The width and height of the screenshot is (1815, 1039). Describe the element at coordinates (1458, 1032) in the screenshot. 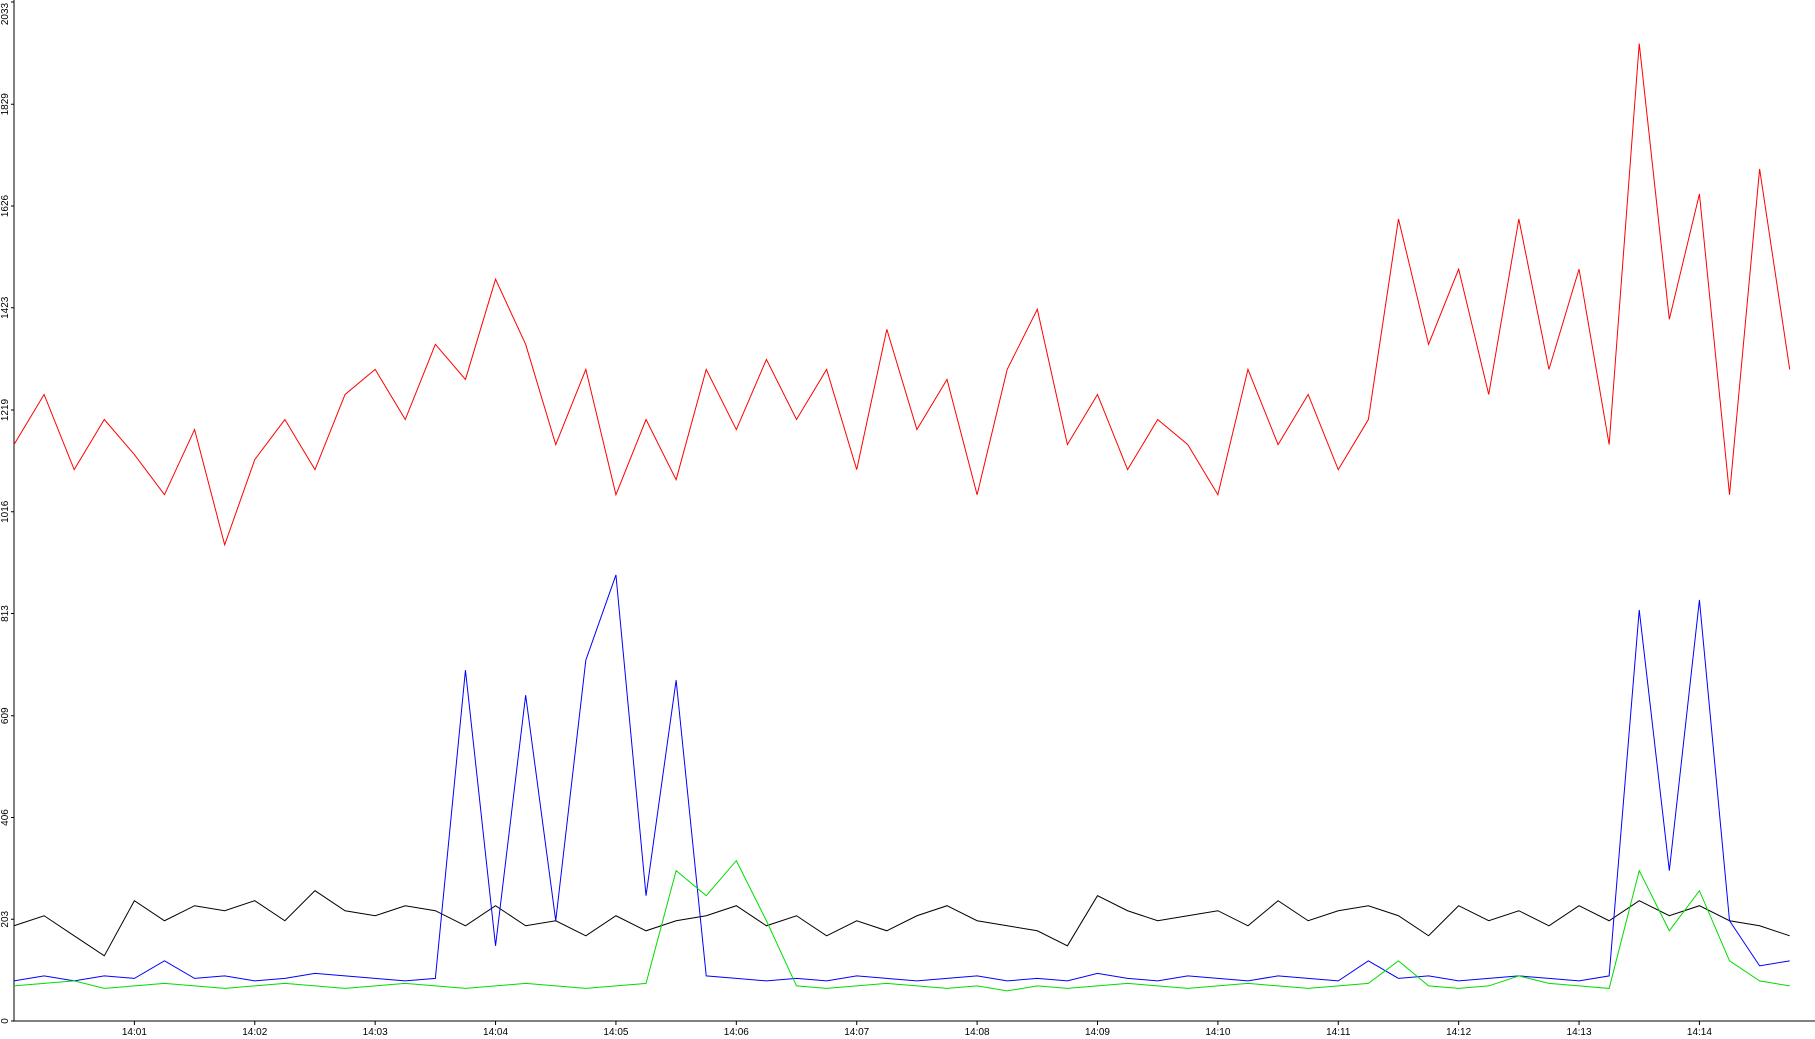

I see `x-tick-label: 14:12` at that location.